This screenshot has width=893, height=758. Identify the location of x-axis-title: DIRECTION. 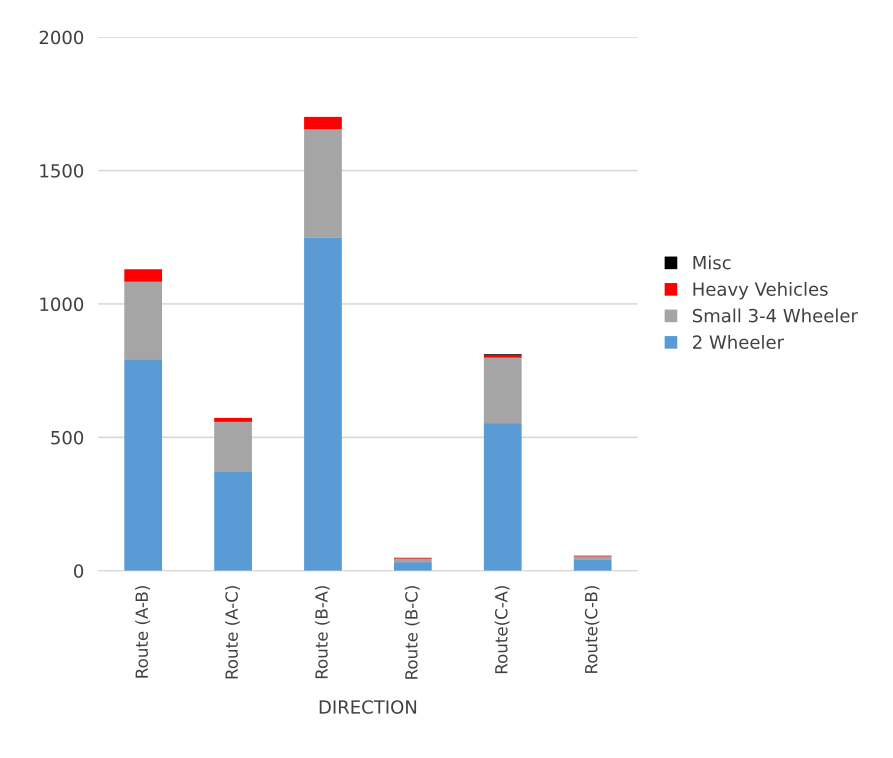
(368, 707).